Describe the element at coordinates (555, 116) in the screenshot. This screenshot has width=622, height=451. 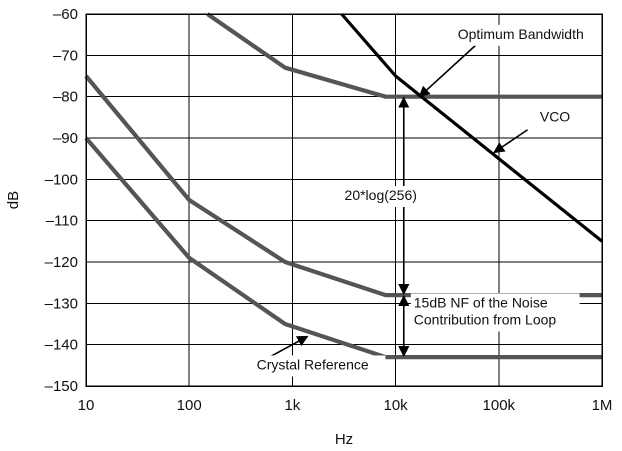
I see `annotation-label: VCO` at that location.